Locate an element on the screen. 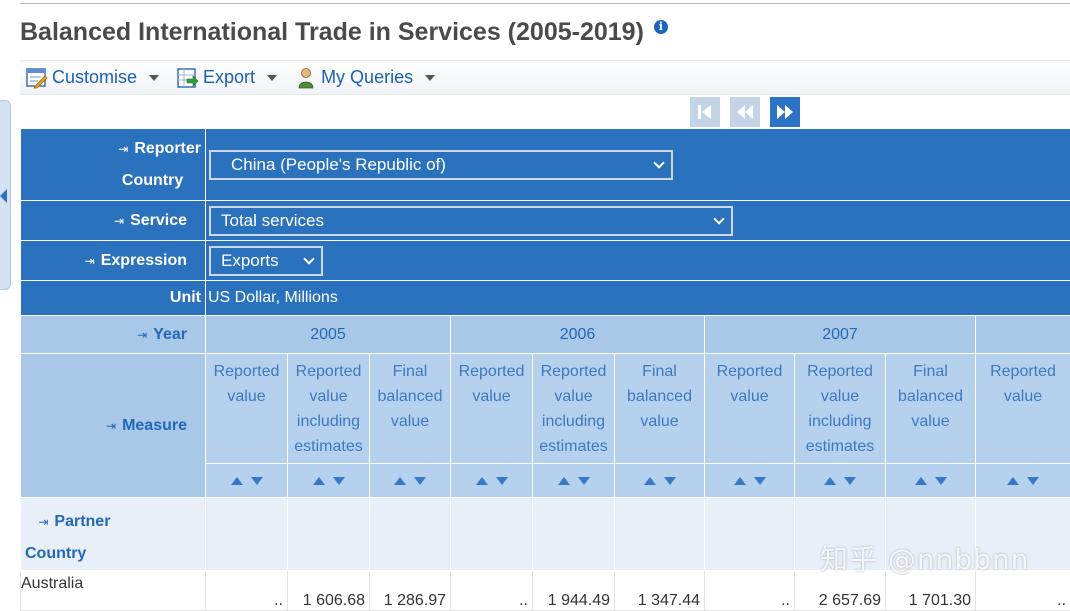 Image resolution: width=1070 pixels, height=611 pixels. unit-label: Unit is located at coordinates (113, 298).